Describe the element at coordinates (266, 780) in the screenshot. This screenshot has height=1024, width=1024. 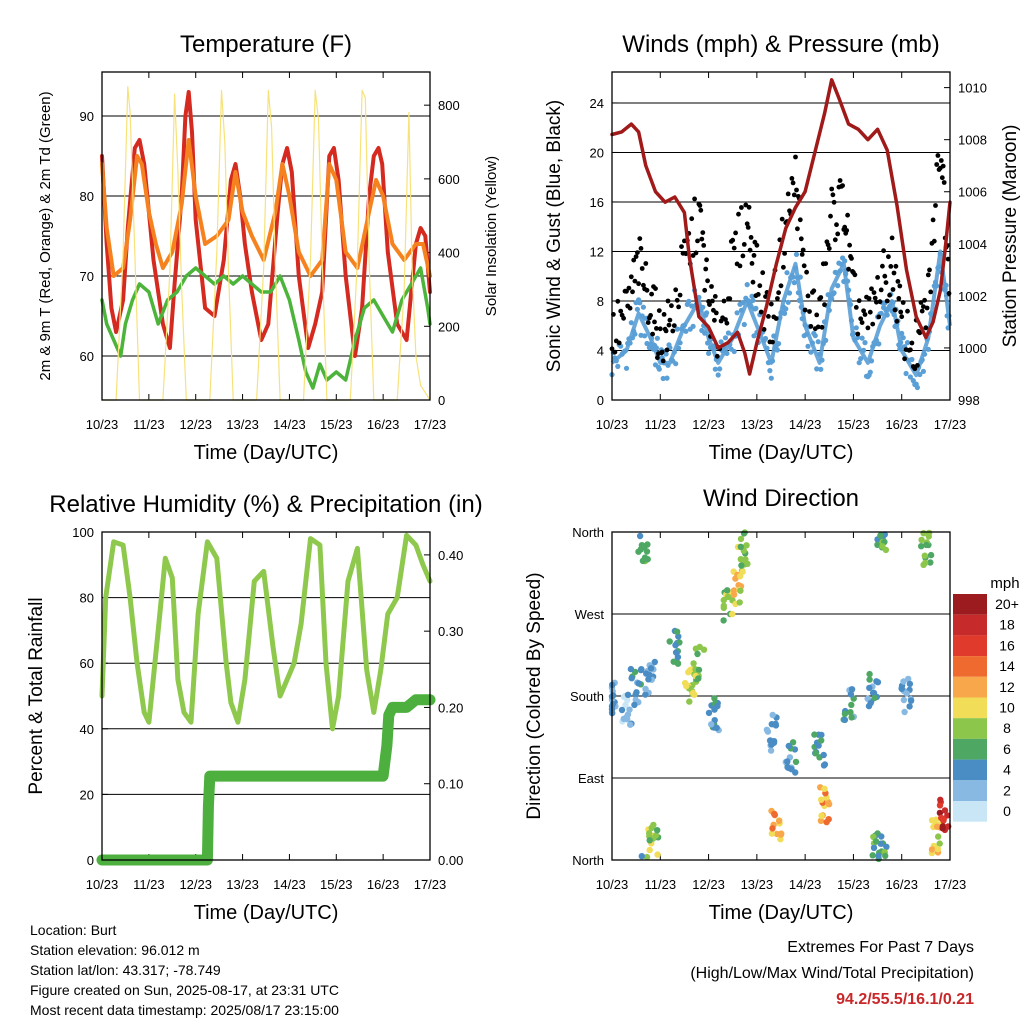
I see `humidity-total-rainfall-series` at that location.